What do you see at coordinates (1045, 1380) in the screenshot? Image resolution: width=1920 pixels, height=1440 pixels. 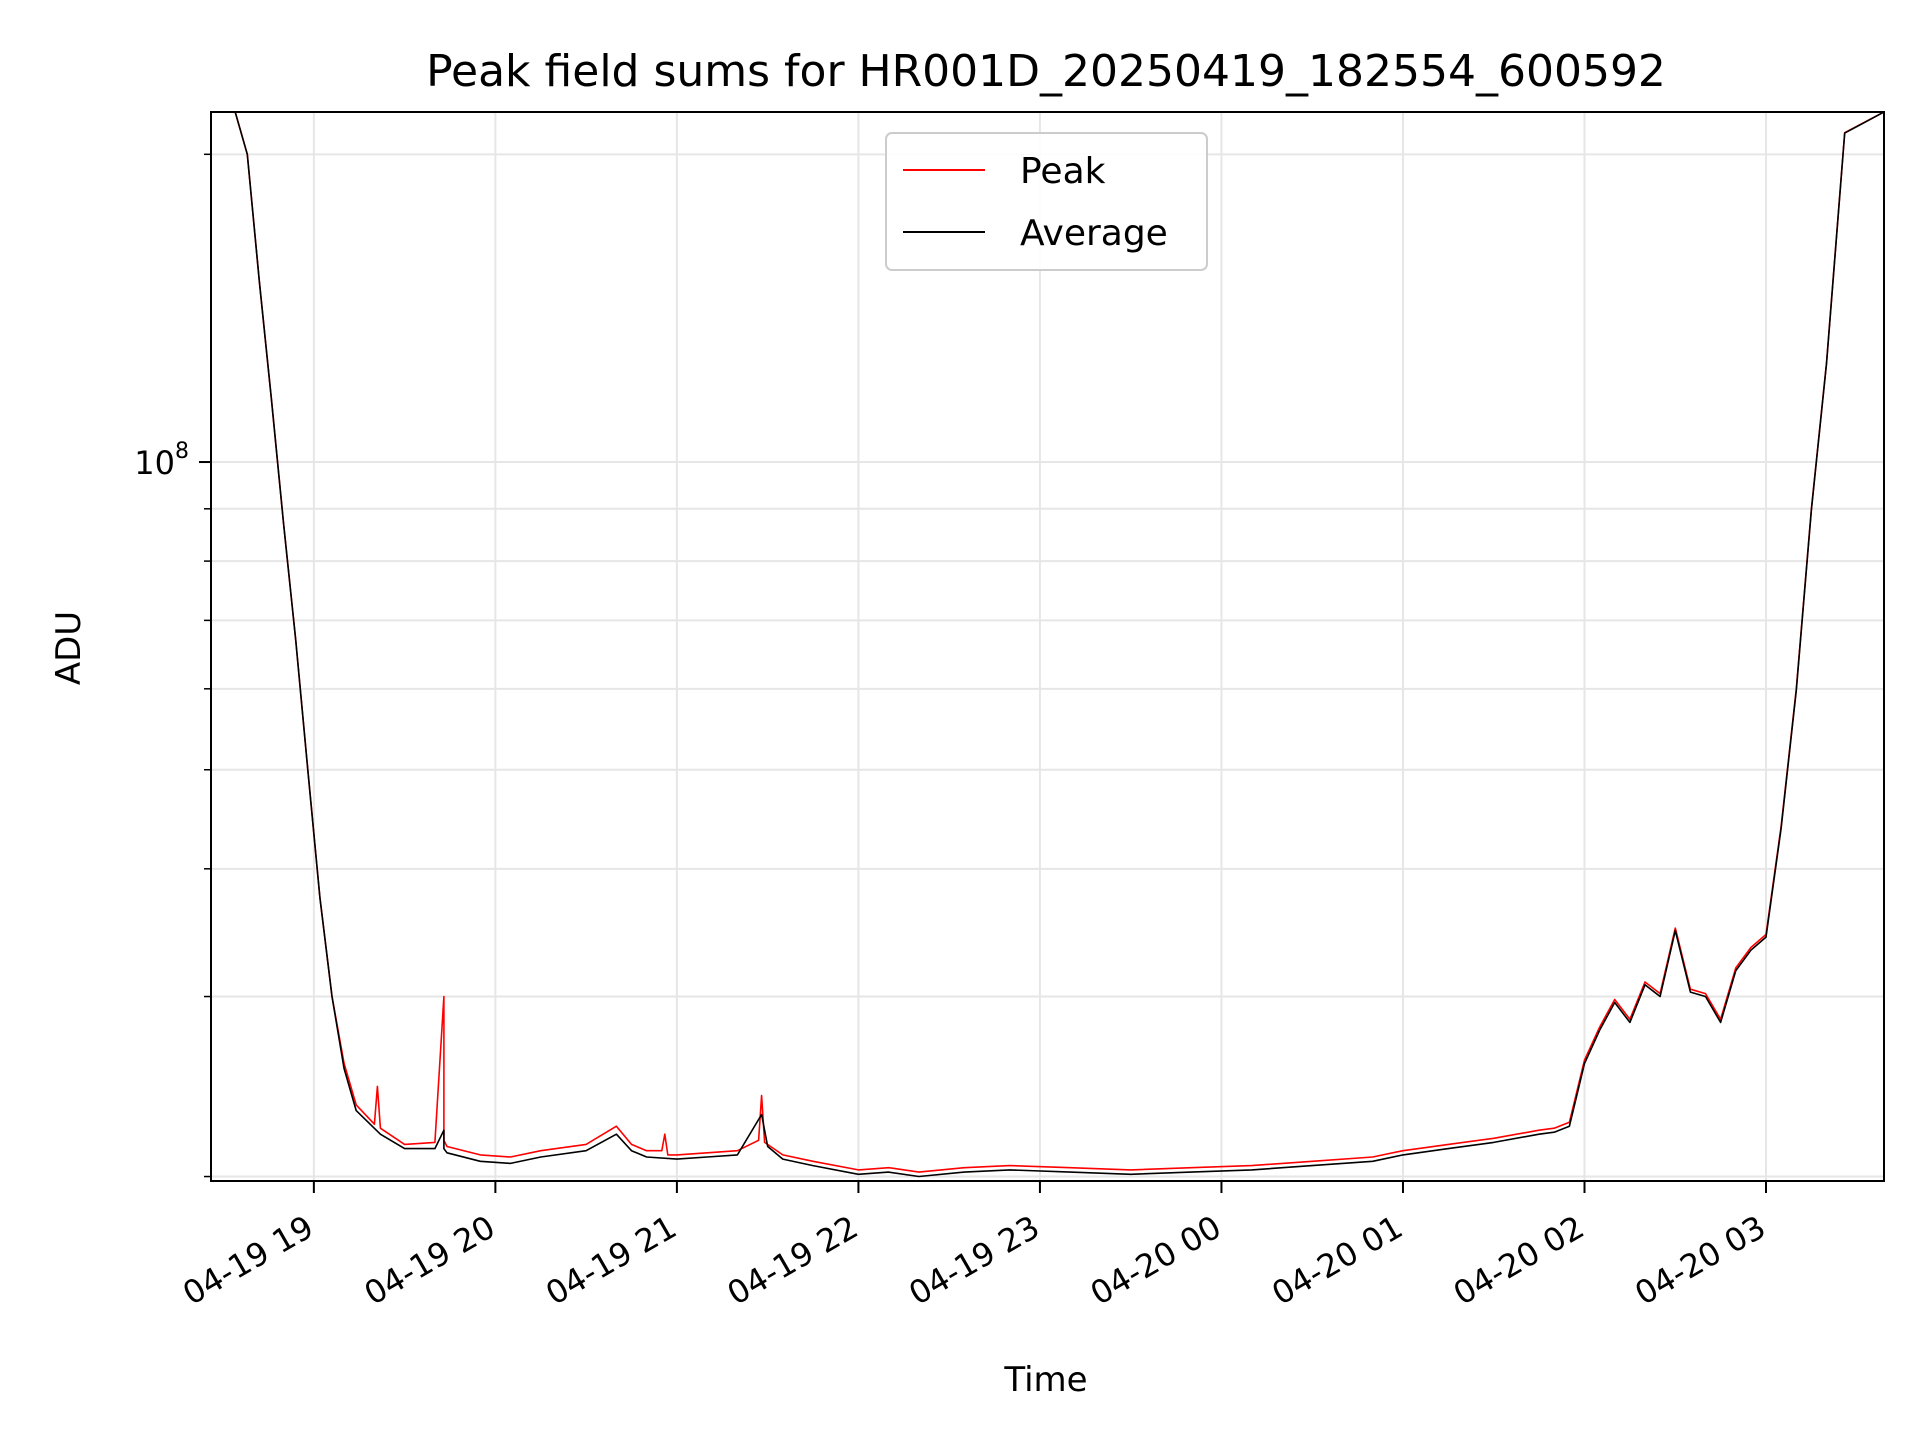 I see `x-axis-label: Time` at bounding box center [1045, 1380].